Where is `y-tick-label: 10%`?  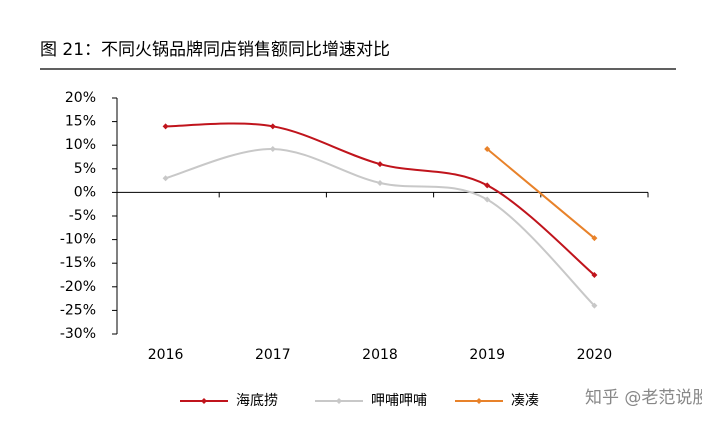 y-tick-label: 10% is located at coordinates (80, 145).